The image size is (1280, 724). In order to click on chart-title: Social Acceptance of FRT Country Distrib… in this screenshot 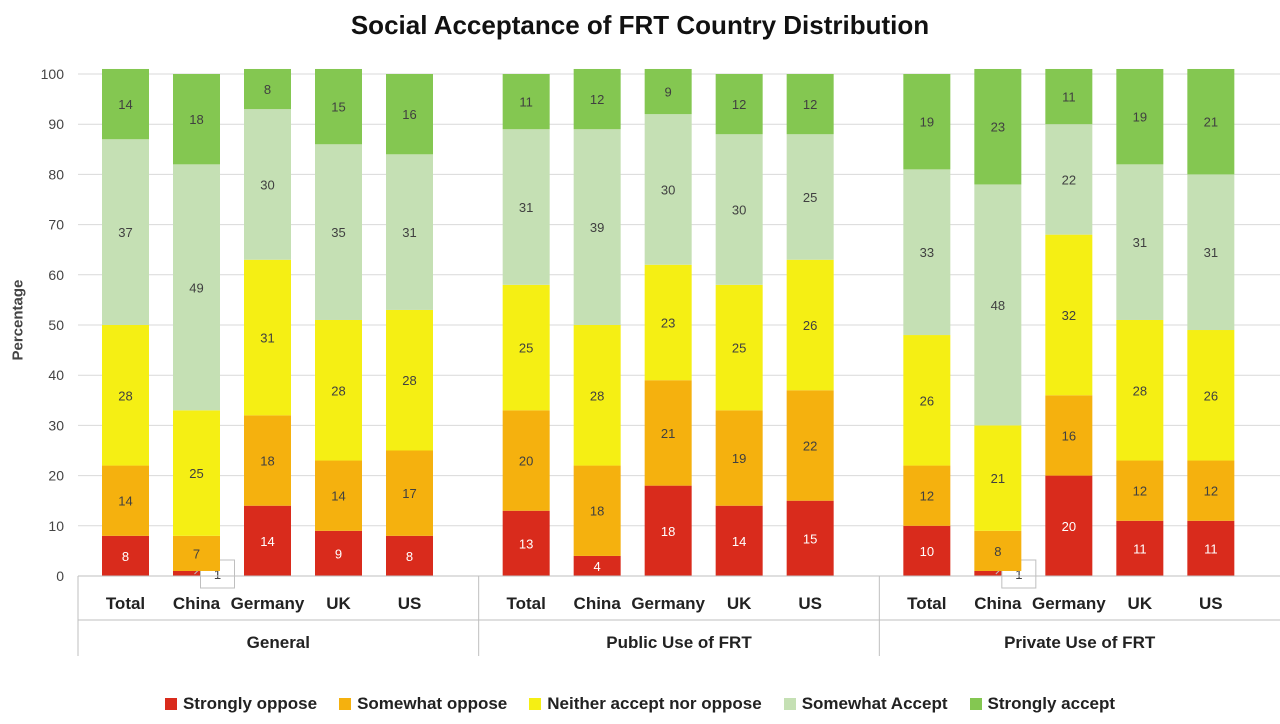, I will do `click(640, 25)`.